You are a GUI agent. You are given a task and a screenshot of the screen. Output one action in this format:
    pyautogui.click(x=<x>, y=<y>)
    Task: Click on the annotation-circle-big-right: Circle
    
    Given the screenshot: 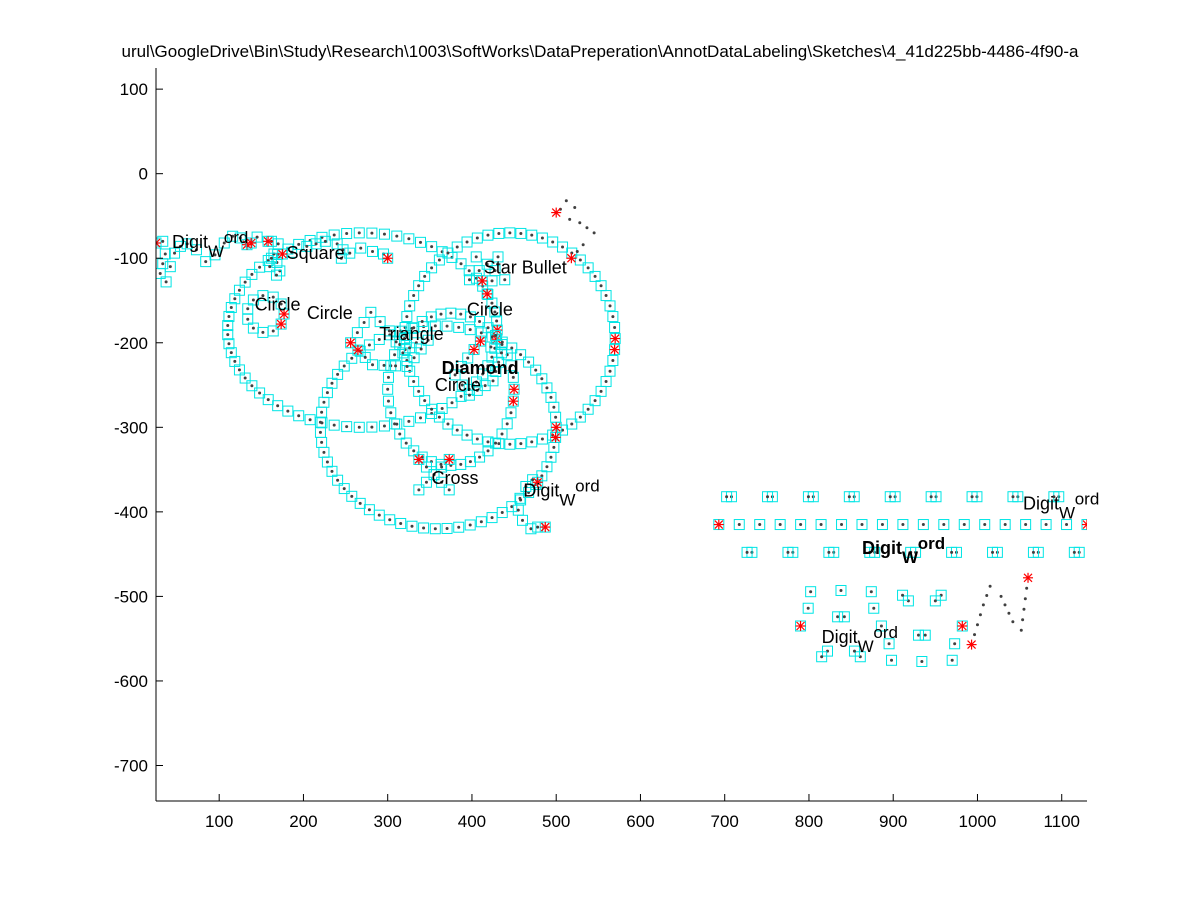 What is the action you would take?
    pyautogui.click(x=490, y=310)
    